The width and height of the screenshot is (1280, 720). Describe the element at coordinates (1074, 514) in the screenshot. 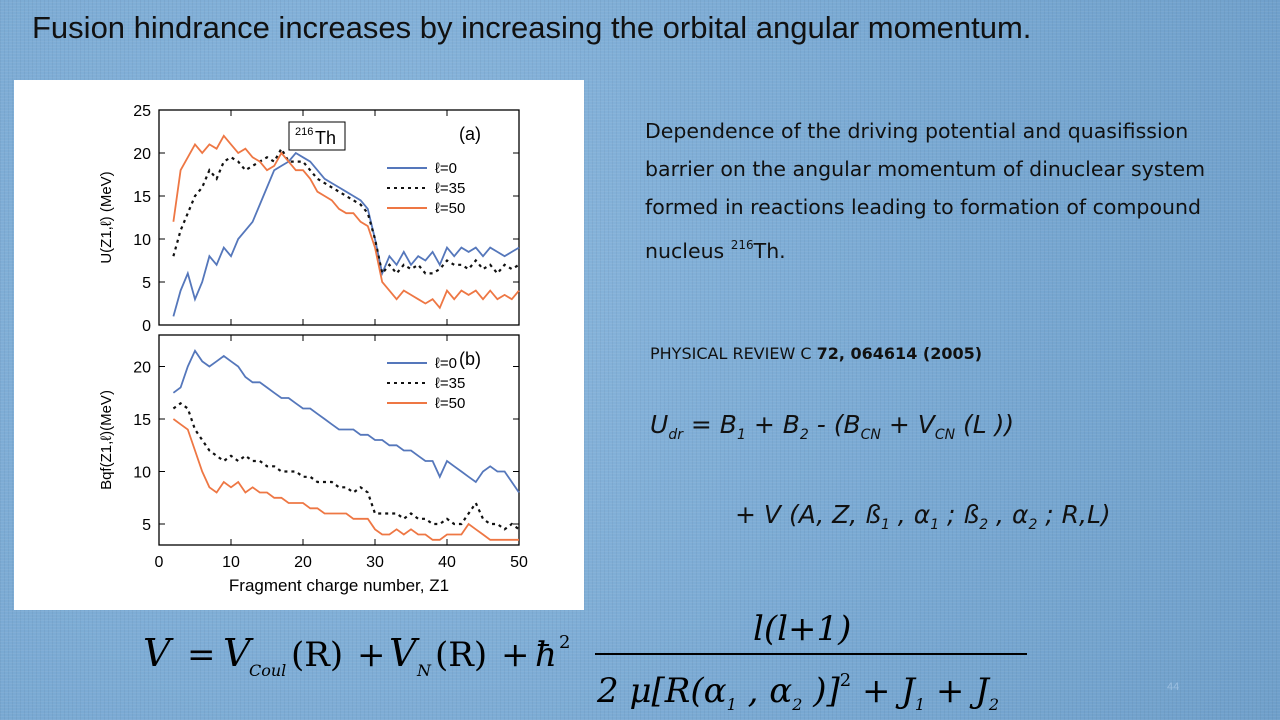

I see `eq2-part-5: ; R,L)` at that location.